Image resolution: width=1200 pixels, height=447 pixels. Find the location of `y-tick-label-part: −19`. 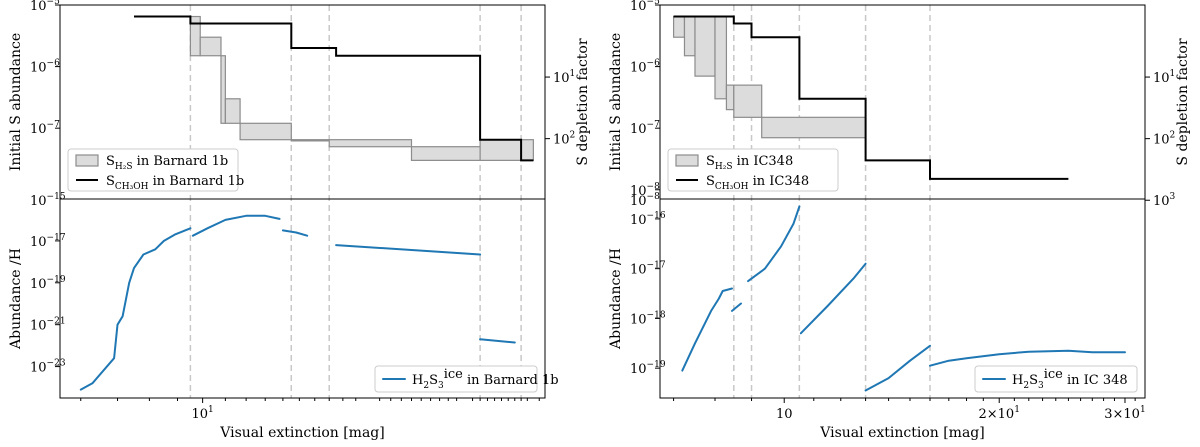

y-tick-label-part: −19 is located at coordinates (656, 365).